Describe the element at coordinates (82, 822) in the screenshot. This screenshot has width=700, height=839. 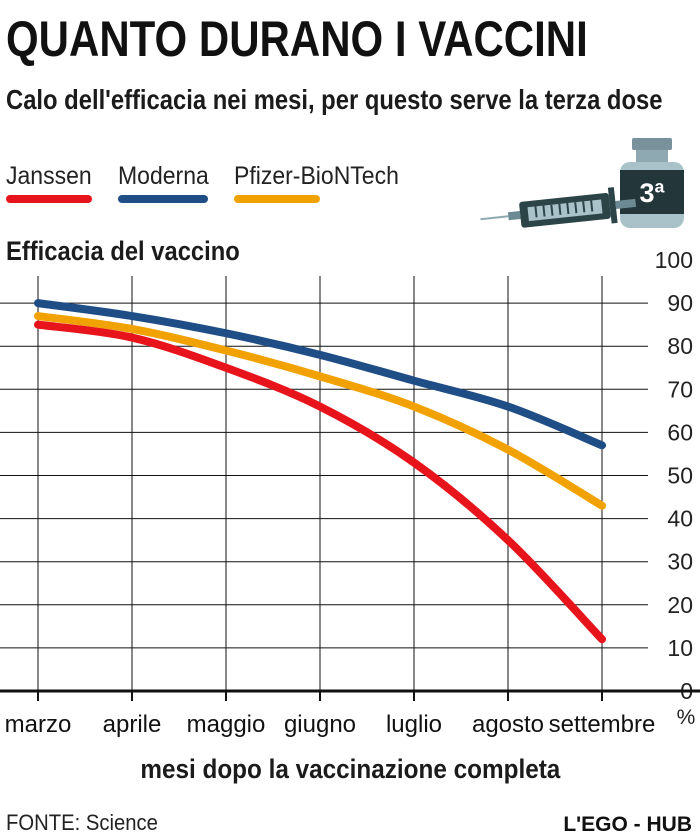
I see `source-note: FONTE: Science` at that location.